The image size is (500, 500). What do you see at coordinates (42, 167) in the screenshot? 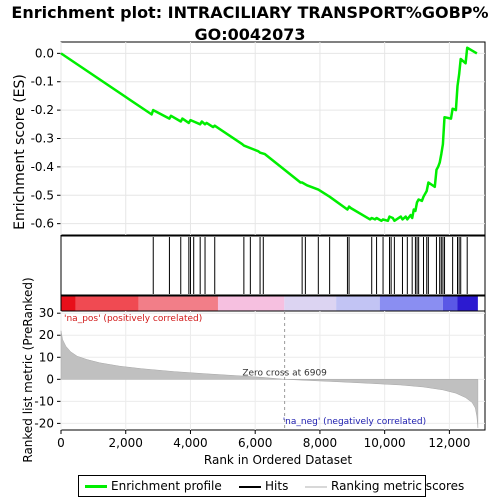
I see `es-ytick-label: -0.4` at bounding box center [42, 167].